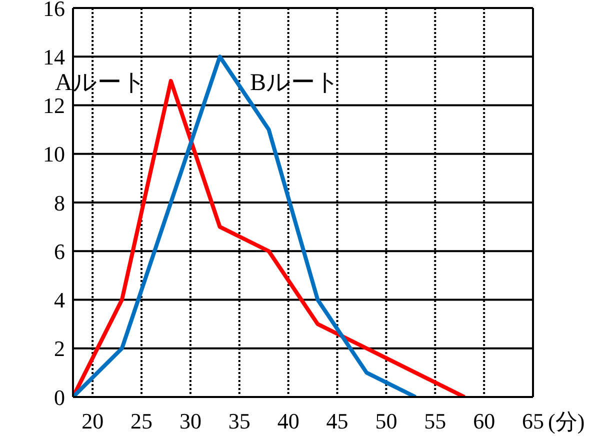 This screenshot has width=595, height=437. What do you see at coordinates (93, 421) in the screenshot?
I see `x-tick-label: 20` at bounding box center [93, 421].